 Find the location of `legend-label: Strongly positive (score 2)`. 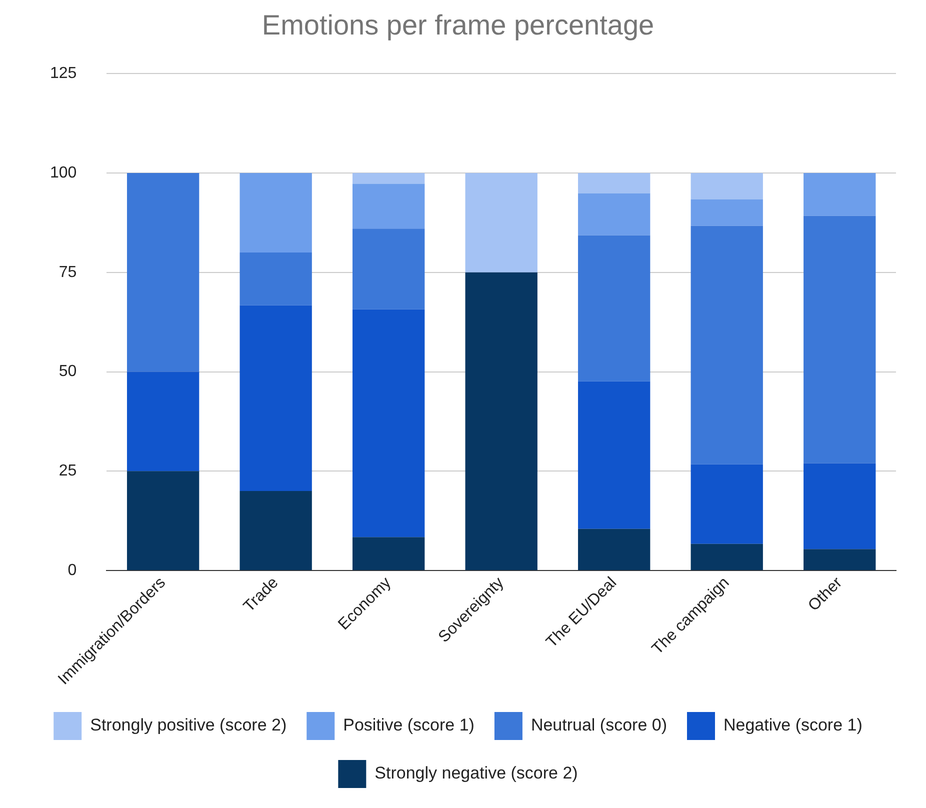

legend-label: Strongly positive (score 2) is located at coordinates (188, 725).